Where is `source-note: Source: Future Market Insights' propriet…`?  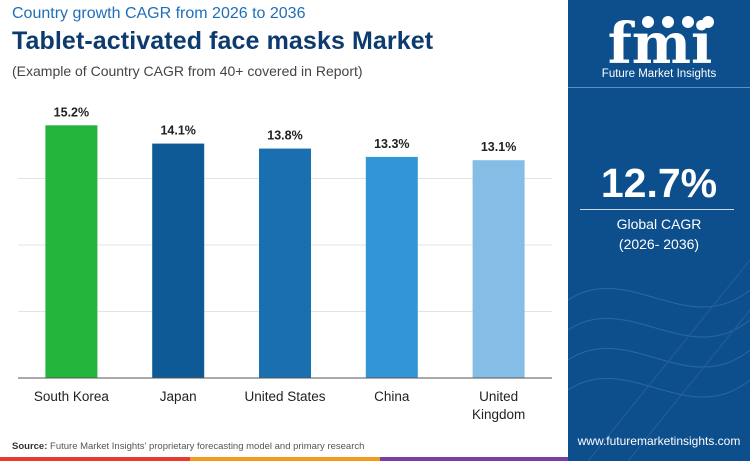
source-note: Source: Future Market Insights' propriet… is located at coordinates (188, 446).